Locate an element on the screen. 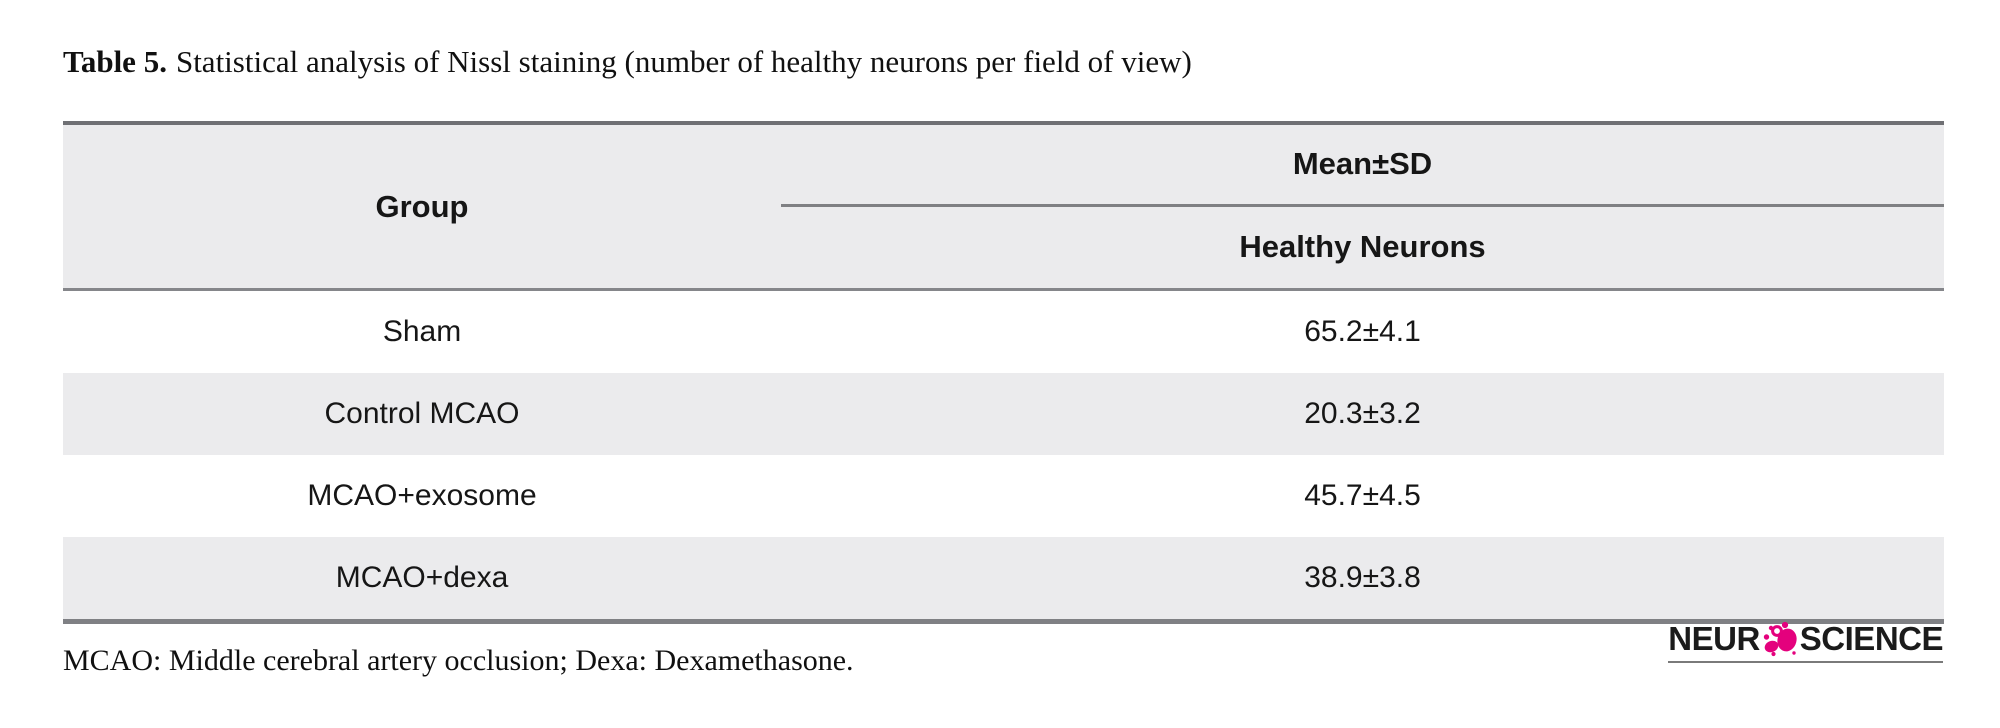  table-number: Table 5. is located at coordinates (115, 61).